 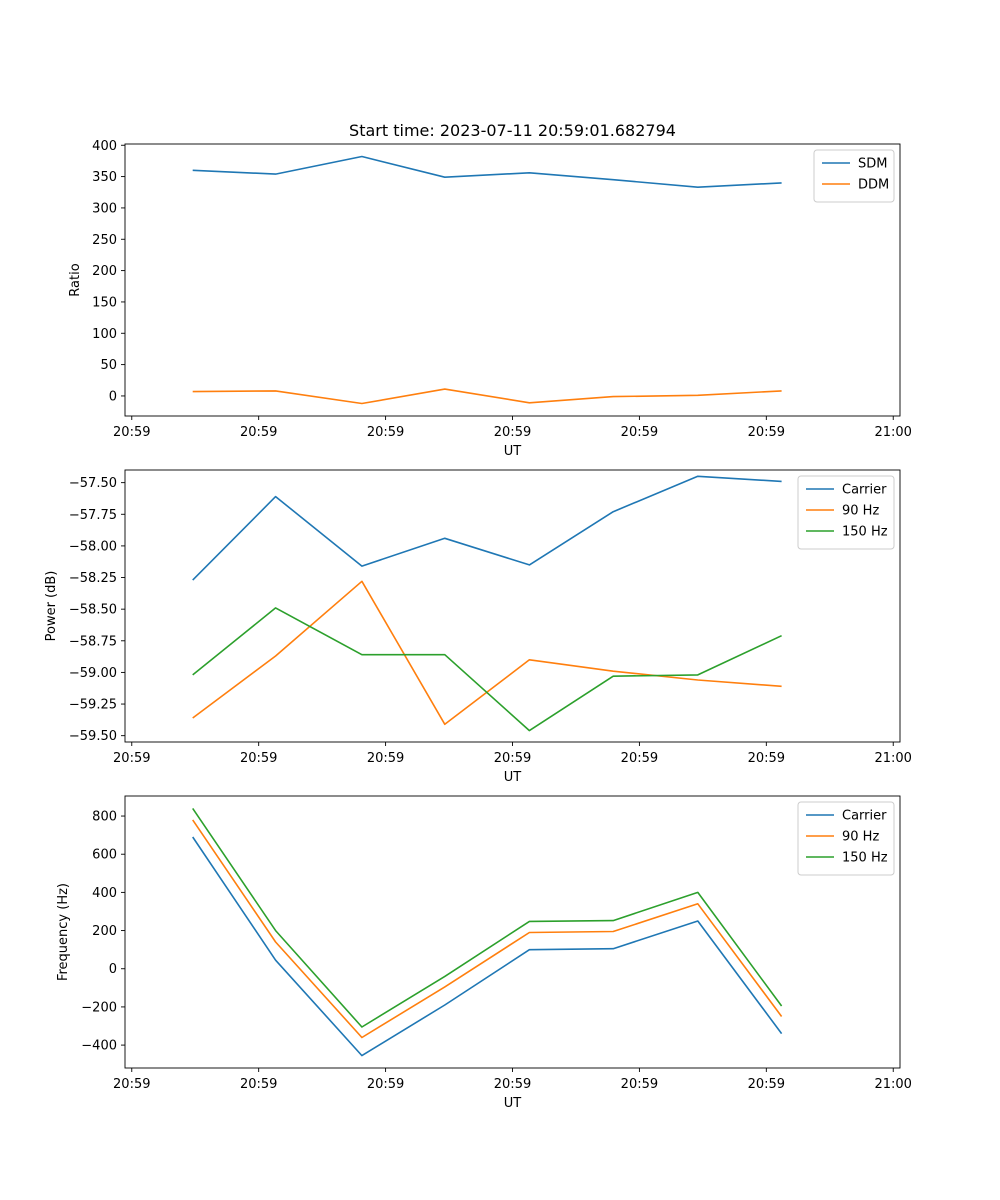 I want to click on y-tick-label: 50, so click(x=108, y=365).